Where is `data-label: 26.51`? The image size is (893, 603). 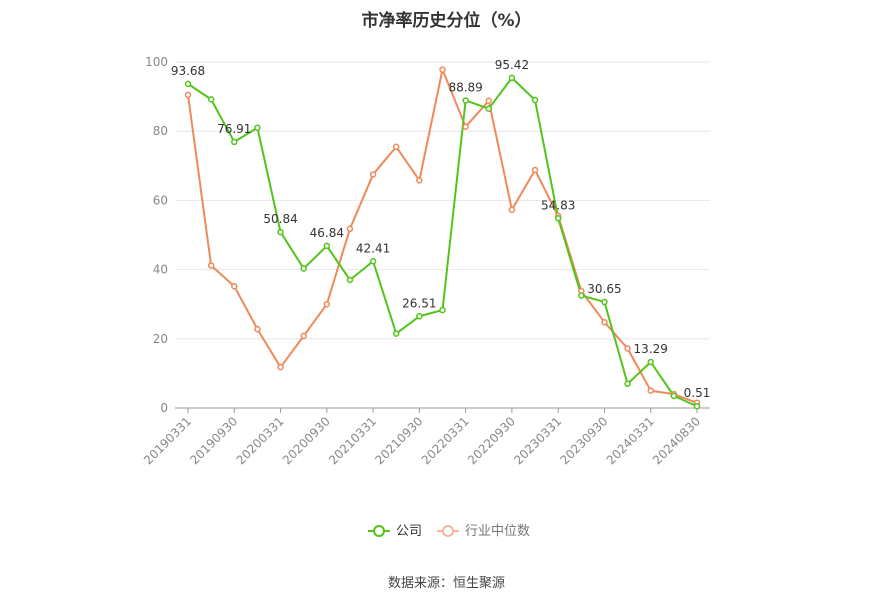 data-label: 26.51 is located at coordinates (419, 303).